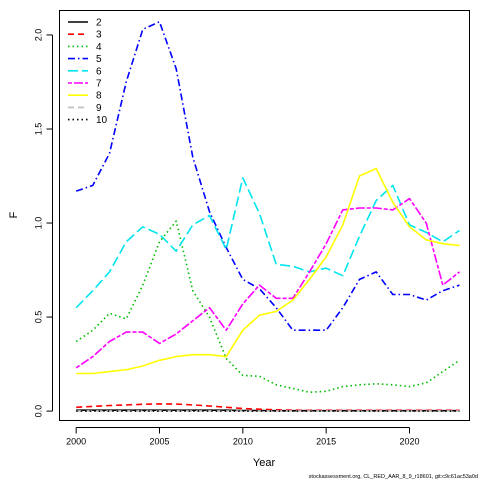  What do you see at coordinates (99, 47) in the screenshot?
I see `legend-label-4: 4` at bounding box center [99, 47].